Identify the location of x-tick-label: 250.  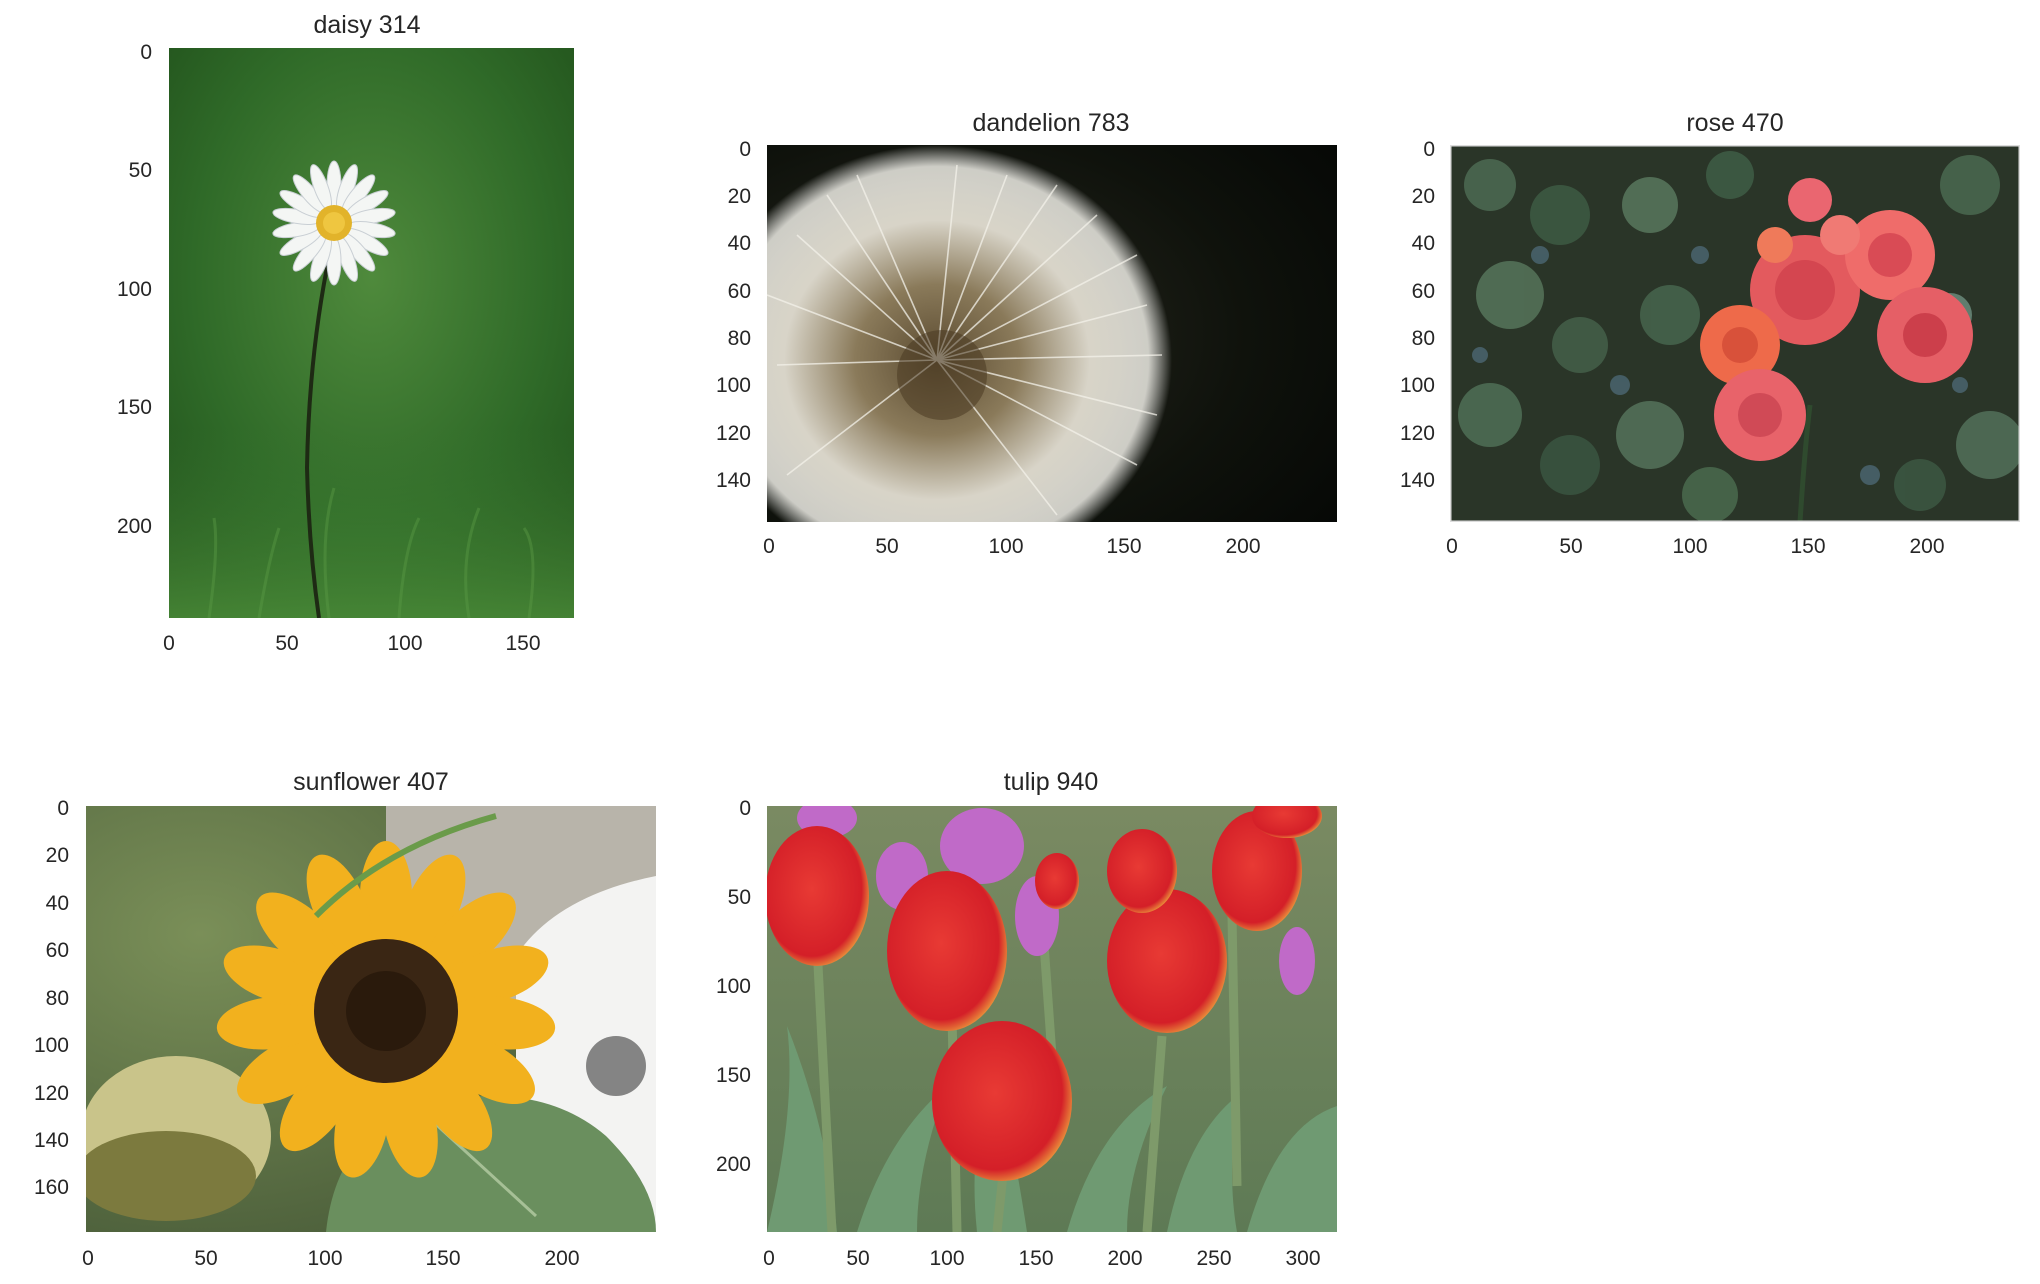
(1214, 1258).